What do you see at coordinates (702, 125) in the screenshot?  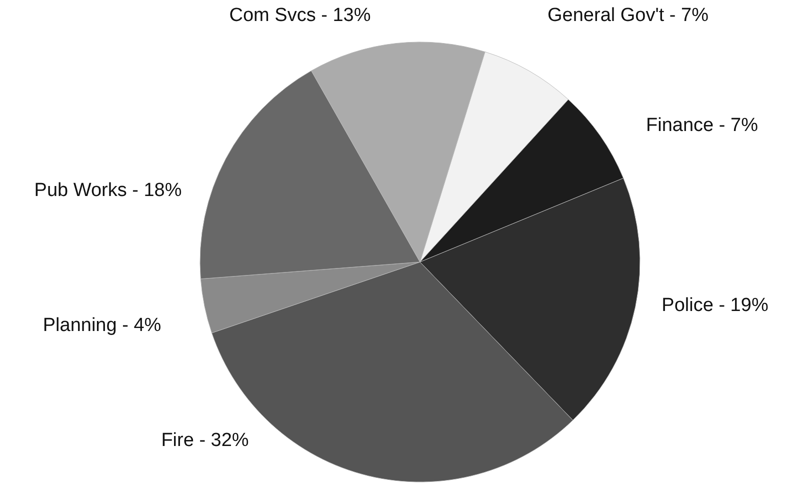 I see `slice-label: Finance - 7%` at bounding box center [702, 125].